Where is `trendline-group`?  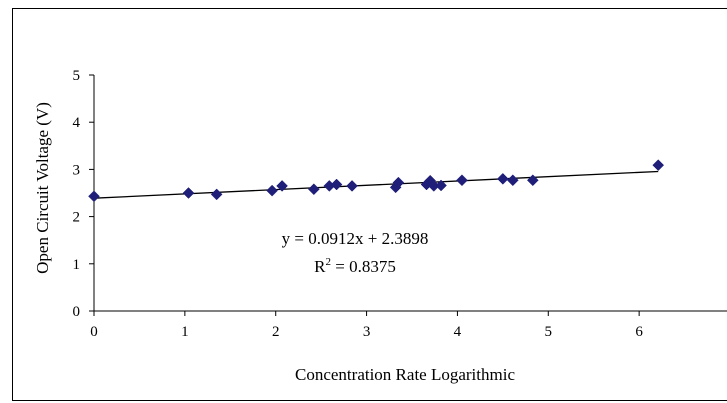
trendline-group is located at coordinates (376, 184).